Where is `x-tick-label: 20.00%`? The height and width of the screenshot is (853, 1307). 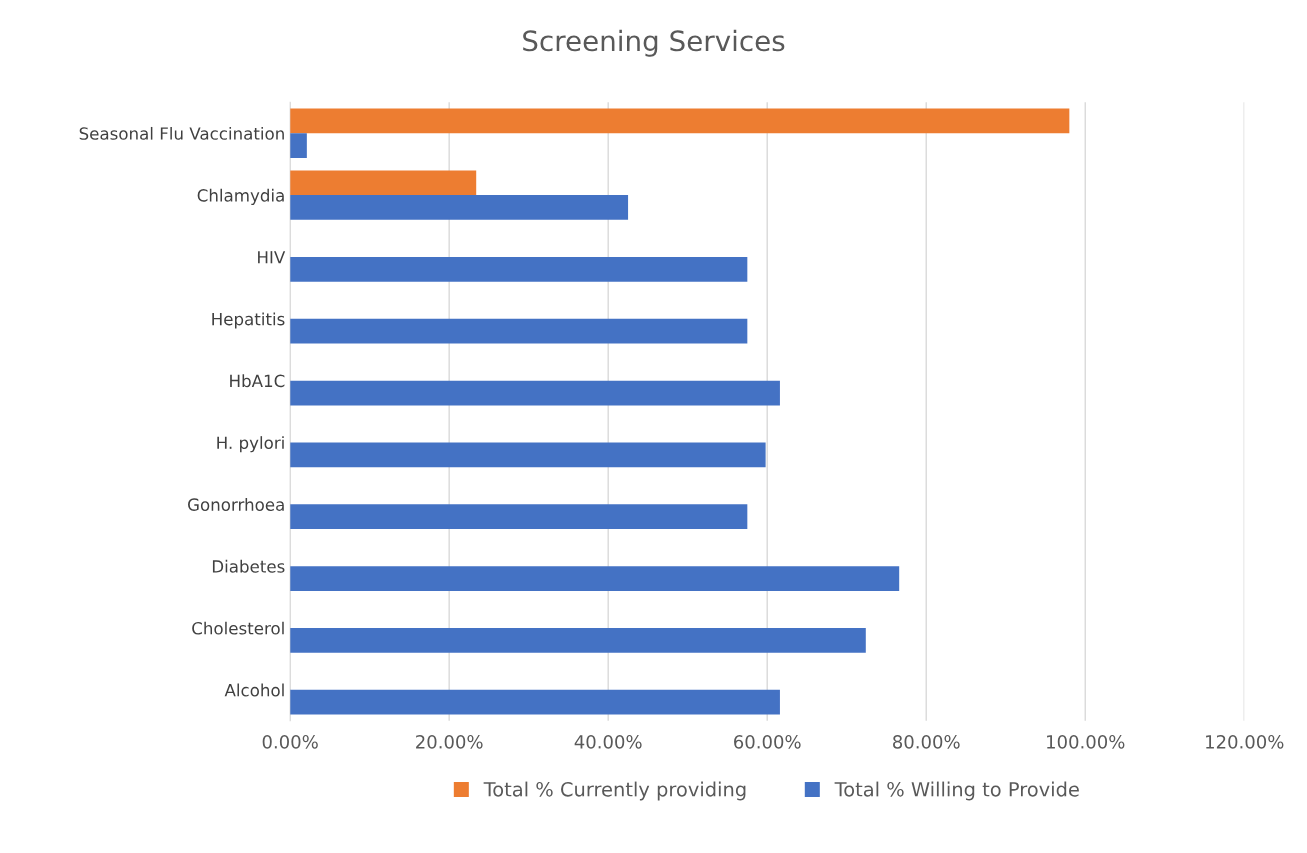
x-tick-label: 20.00% is located at coordinates (449, 741).